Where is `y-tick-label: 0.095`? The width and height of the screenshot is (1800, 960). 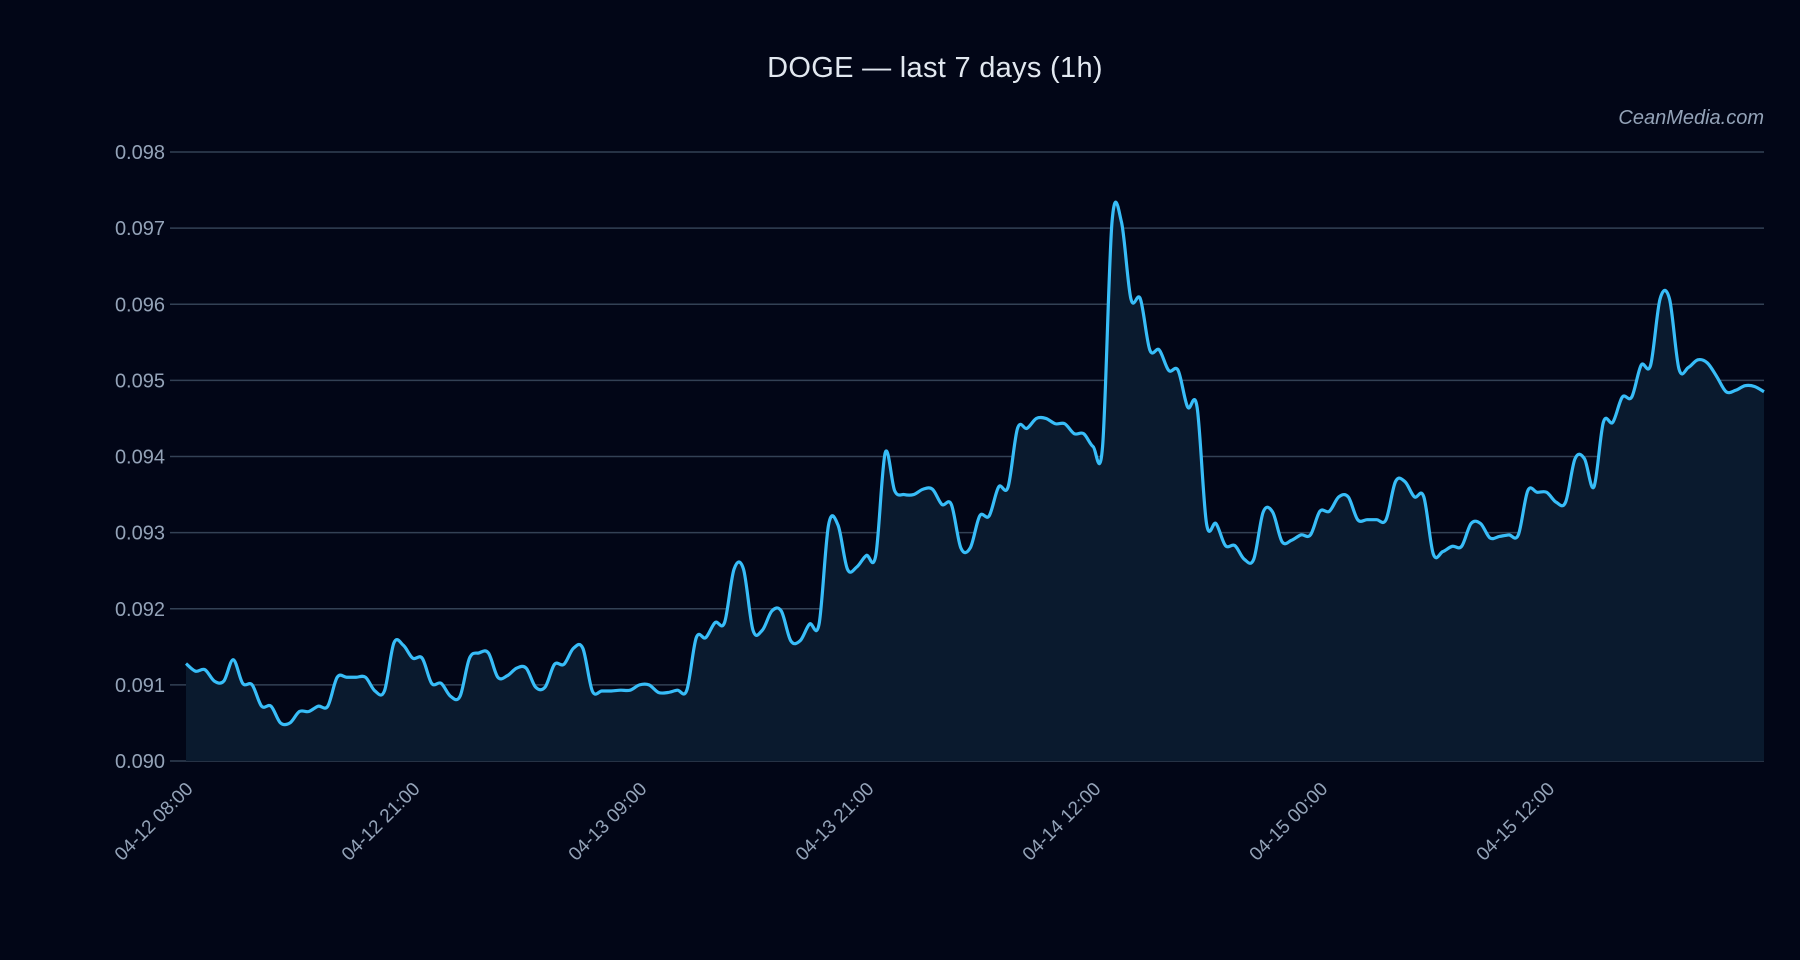
y-tick-label: 0.095 is located at coordinates (140, 381).